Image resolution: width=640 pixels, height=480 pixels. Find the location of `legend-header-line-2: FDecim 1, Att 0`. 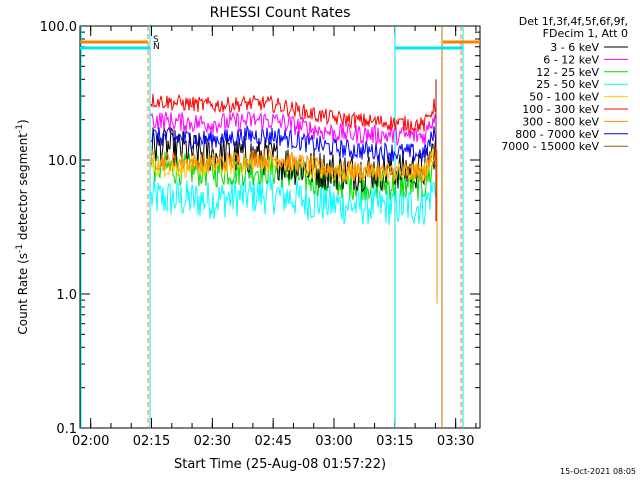

legend-header-line-2: FDecim 1, Att 0 is located at coordinates (585, 33).